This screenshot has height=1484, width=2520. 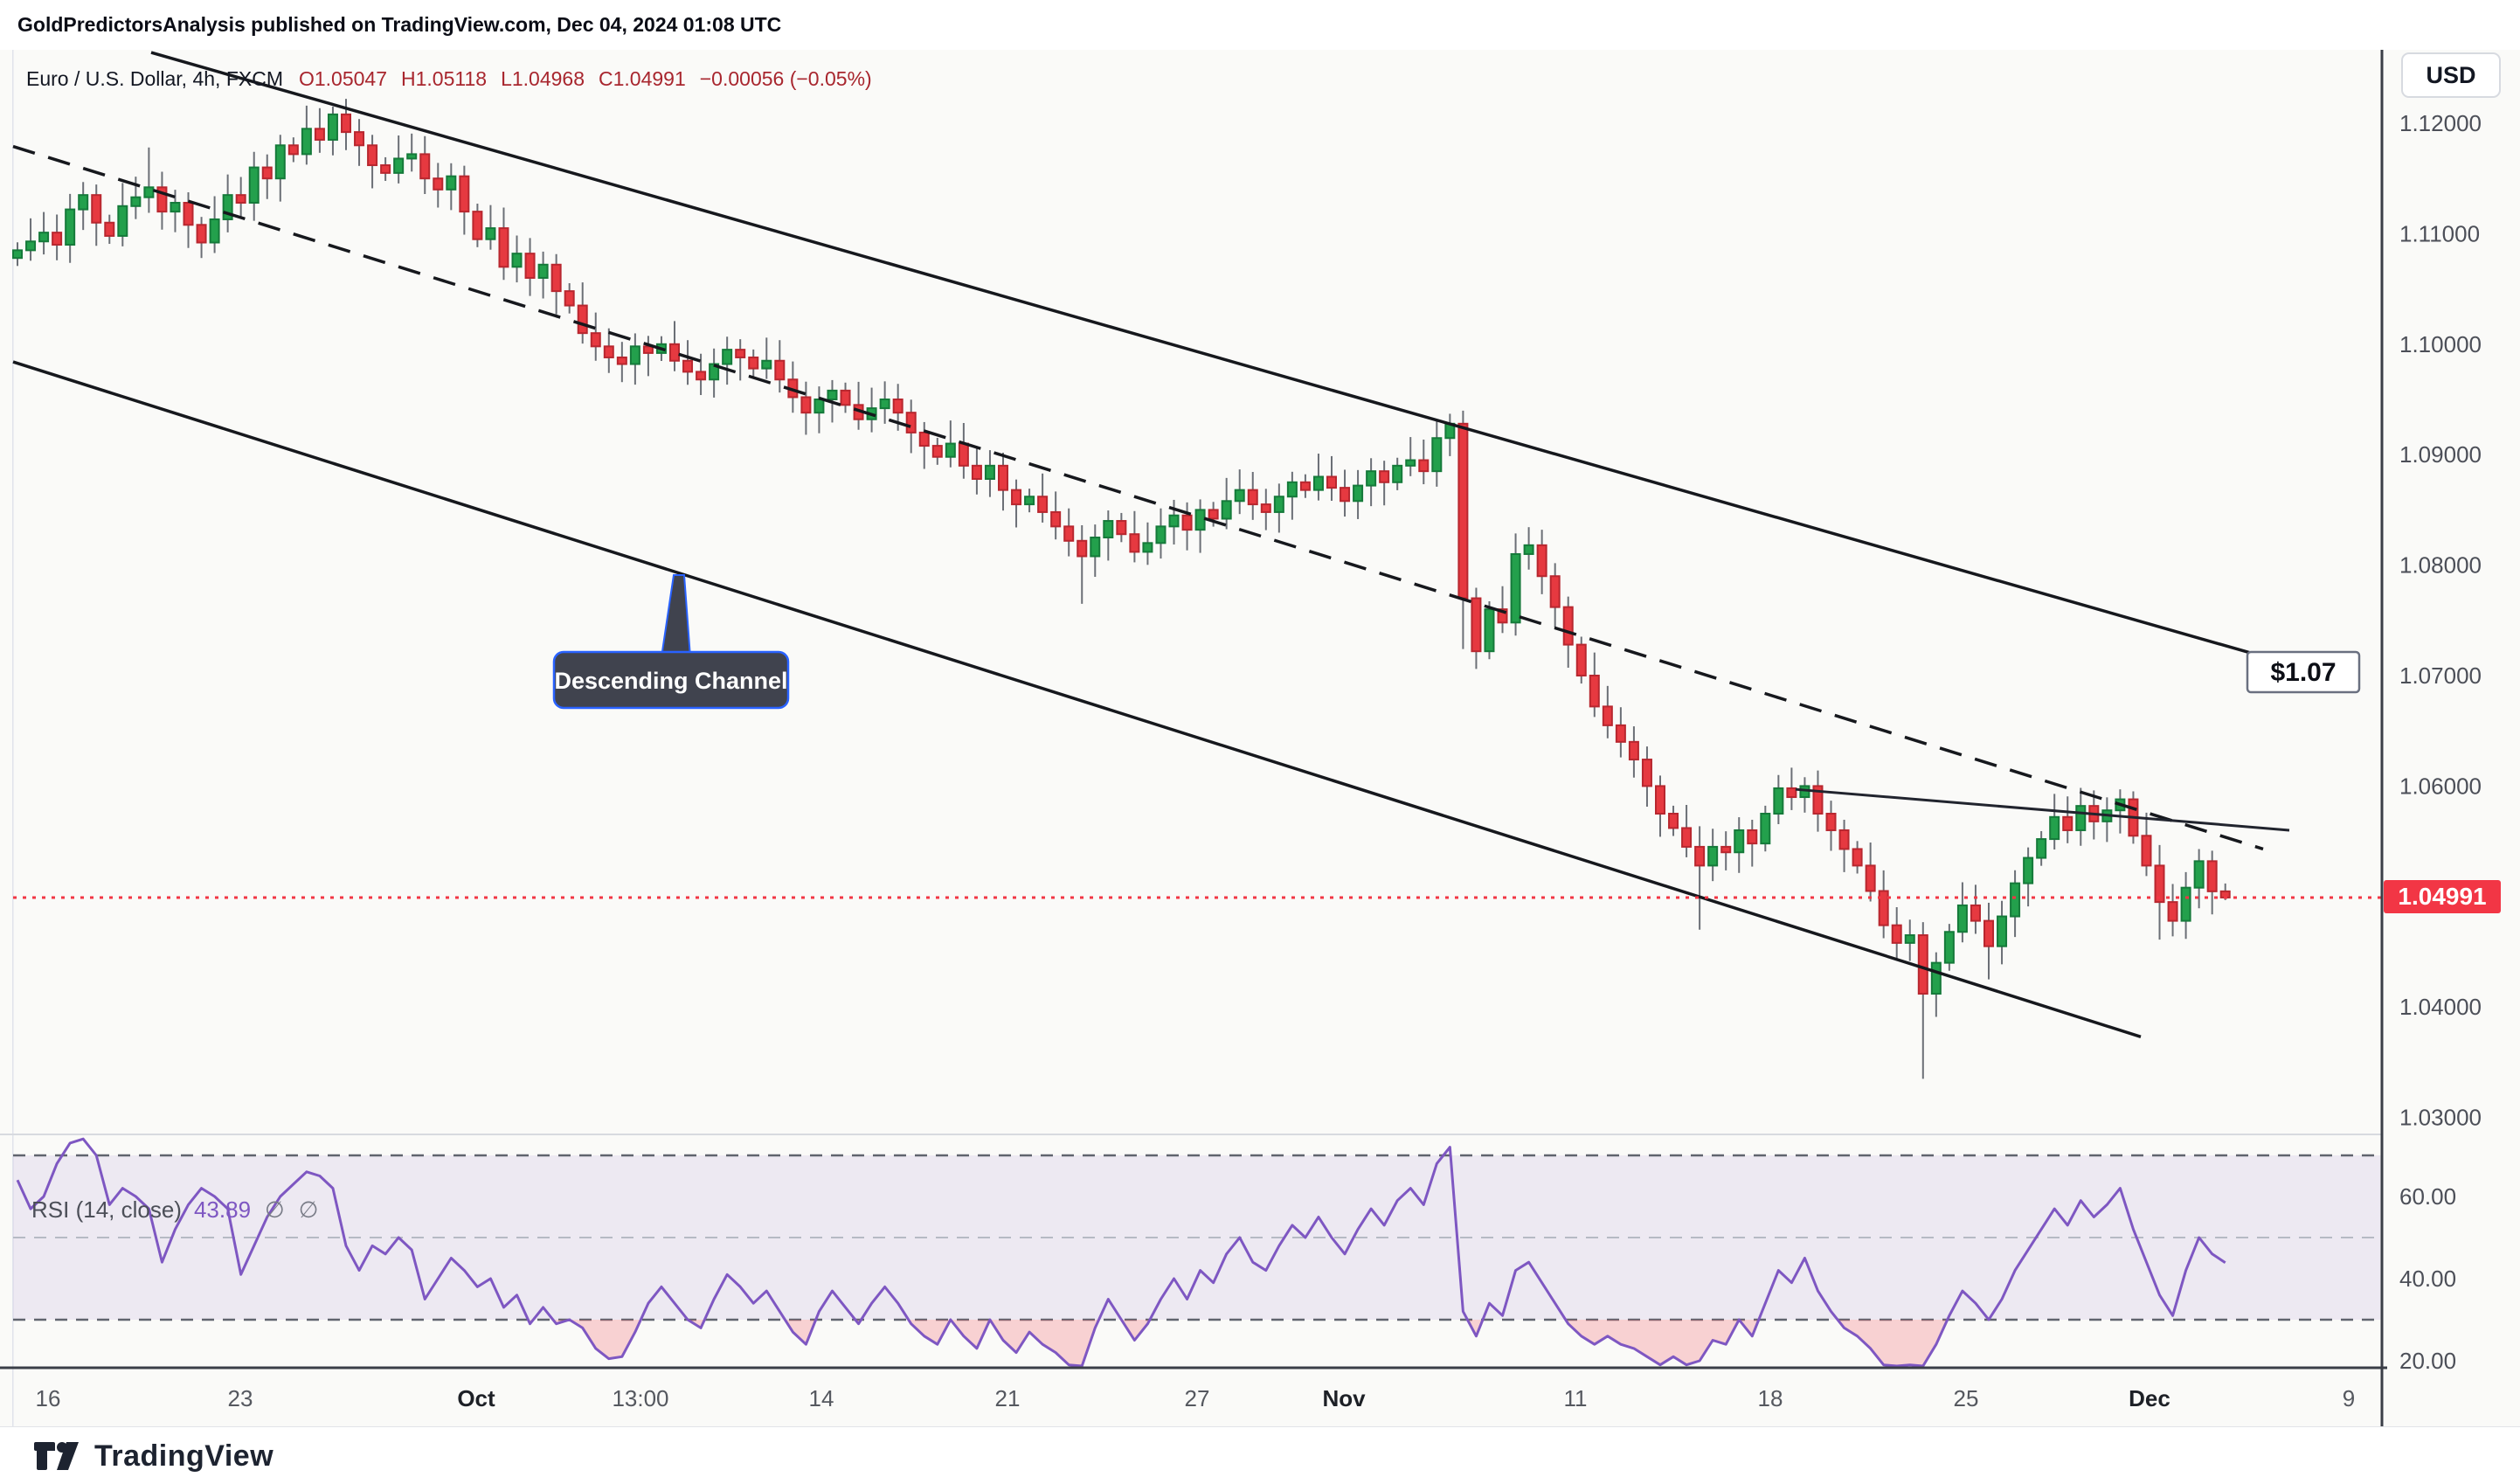 I want to click on callout-box, so click(x=671, y=680).